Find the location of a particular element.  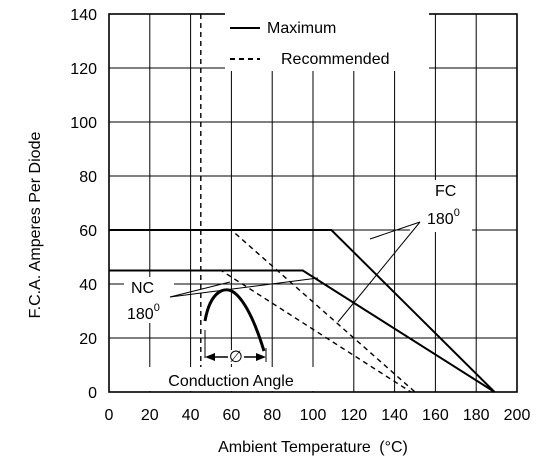

y-tick-label: 80 is located at coordinates (88, 177).